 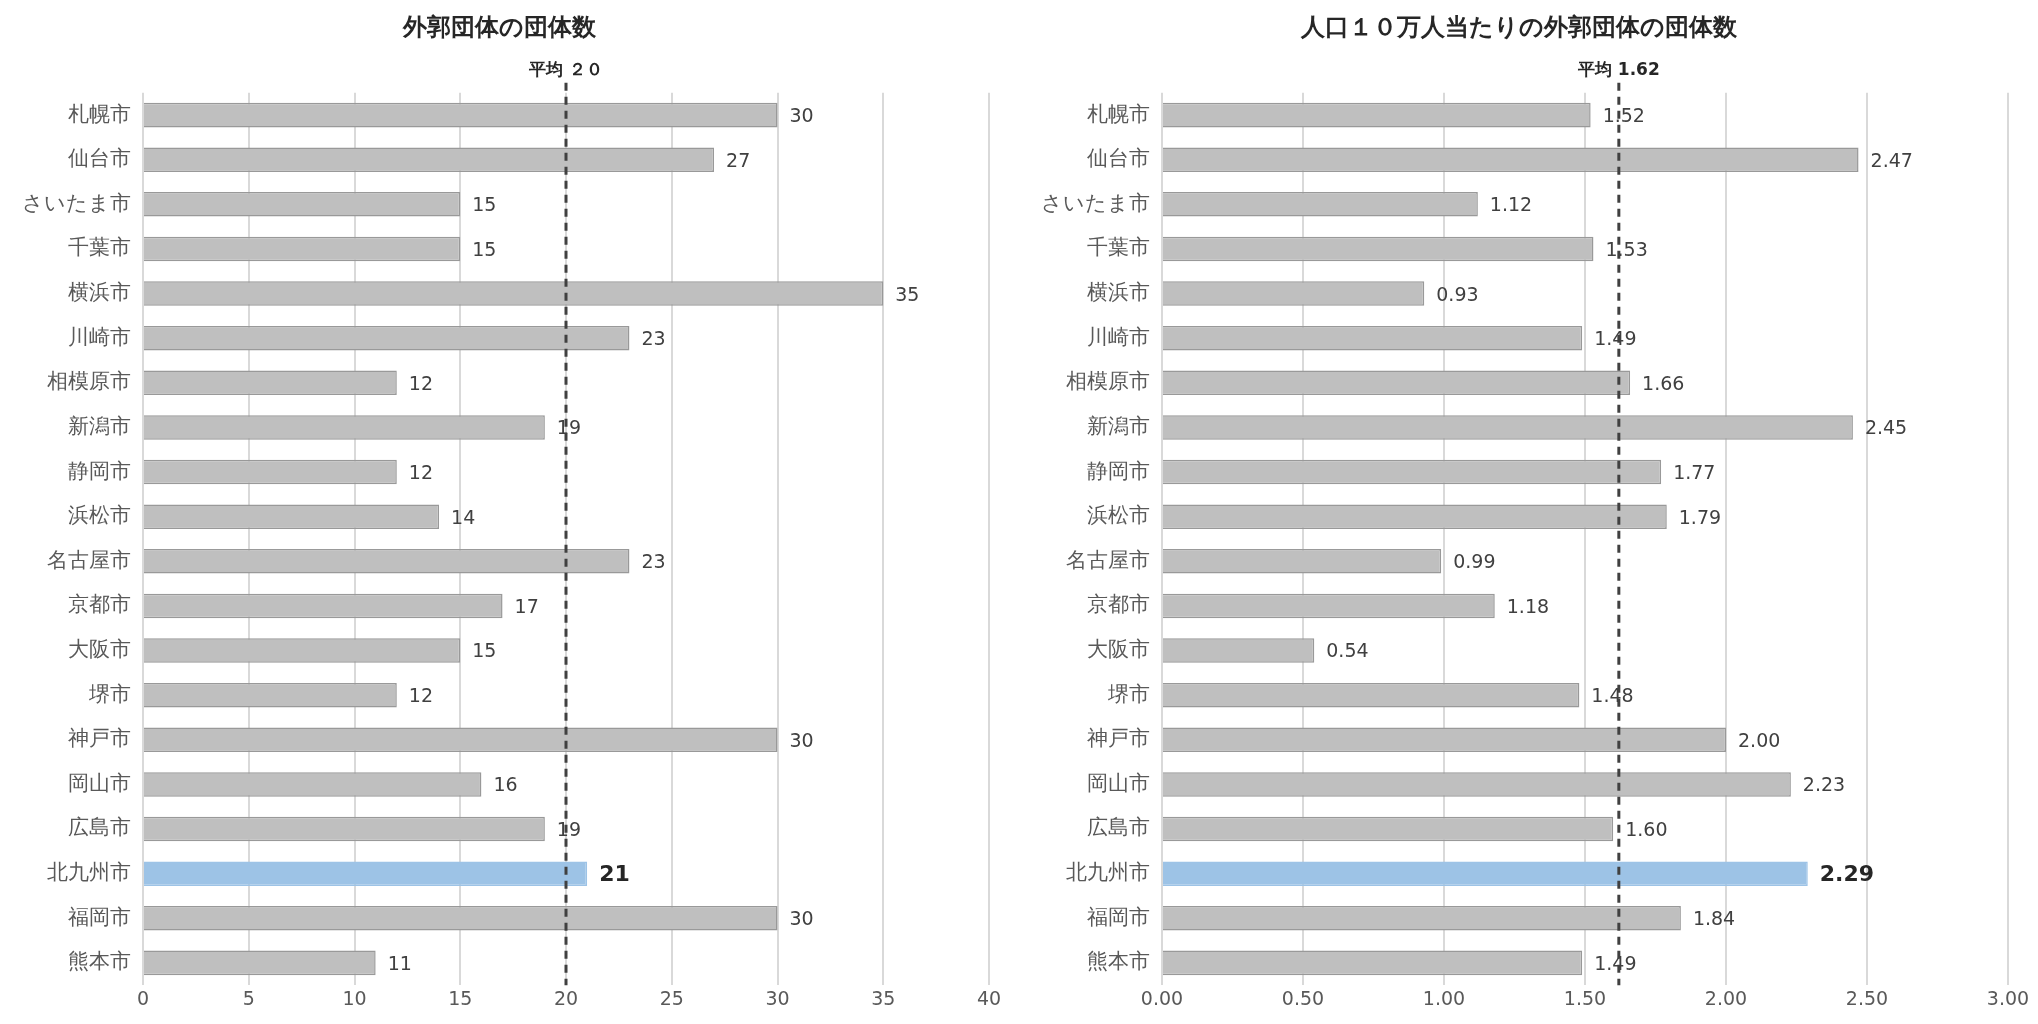 What do you see at coordinates (1457, 293) in the screenshot?
I see `data-label: 0.93` at bounding box center [1457, 293].